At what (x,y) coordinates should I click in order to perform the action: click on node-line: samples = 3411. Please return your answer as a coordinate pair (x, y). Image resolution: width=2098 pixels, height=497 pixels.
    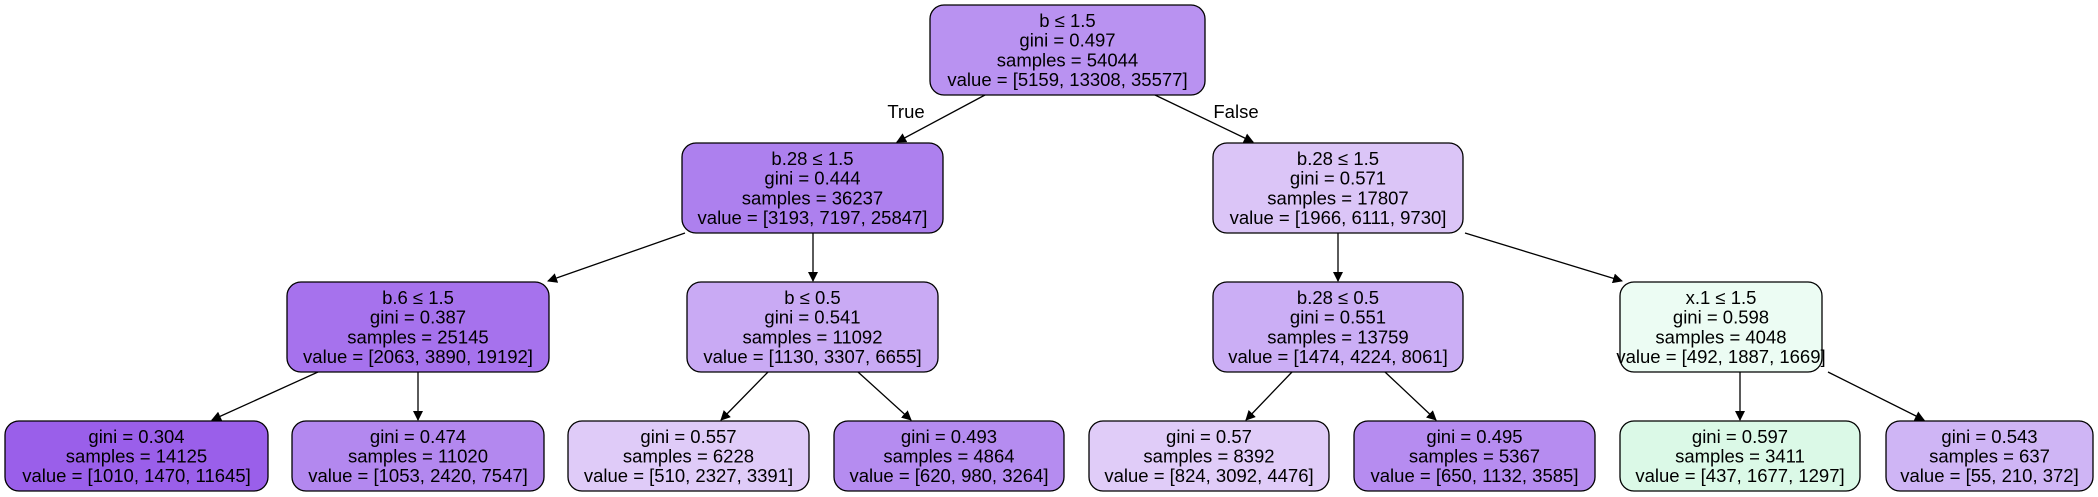
    Looking at the image, I should click on (1740, 456).